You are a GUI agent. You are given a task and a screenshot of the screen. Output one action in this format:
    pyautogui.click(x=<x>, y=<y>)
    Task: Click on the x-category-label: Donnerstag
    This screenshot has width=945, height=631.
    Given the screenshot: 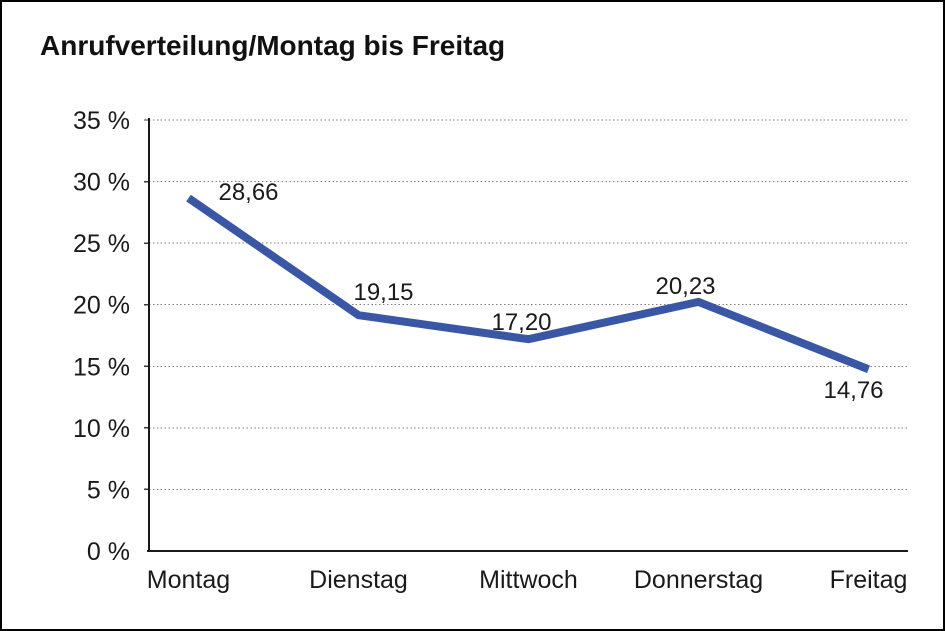 What is the action you would take?
    pyautogui.click(x=698, y=580)
    